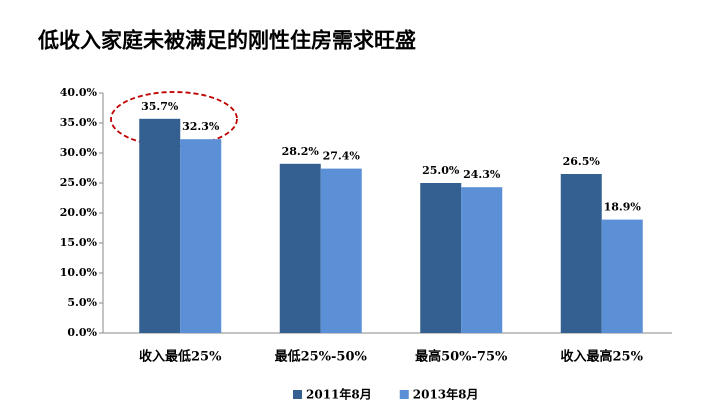  Describe the element at coordinates (446, 394) in the screenshot. I see `legend-label: 2013年8月` at that location.